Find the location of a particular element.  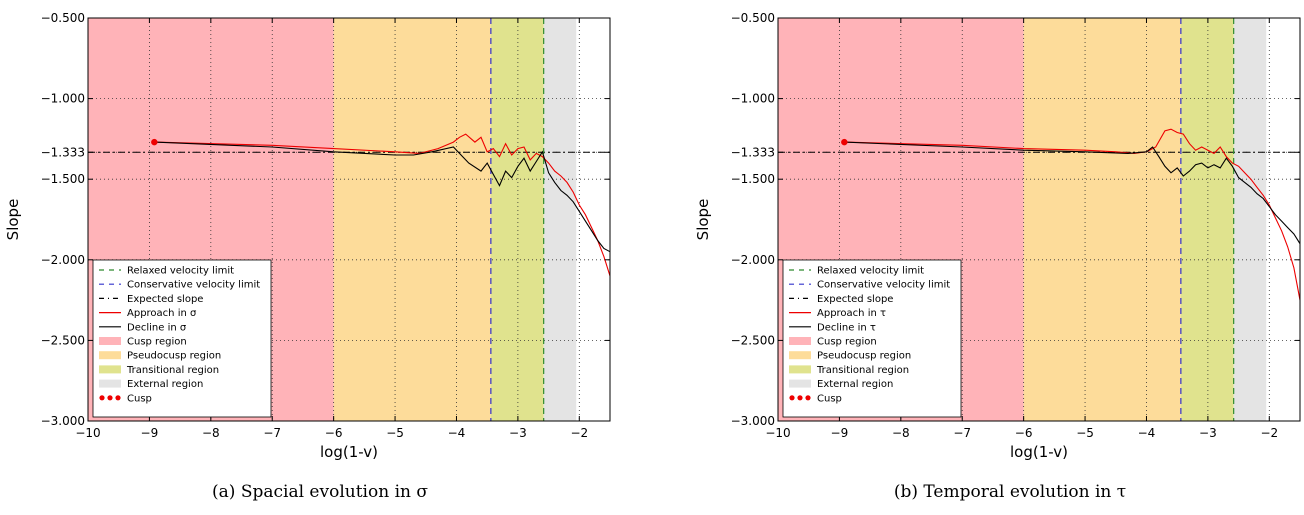

legend-label: Decline in σ is located at coordinates (157, 327).